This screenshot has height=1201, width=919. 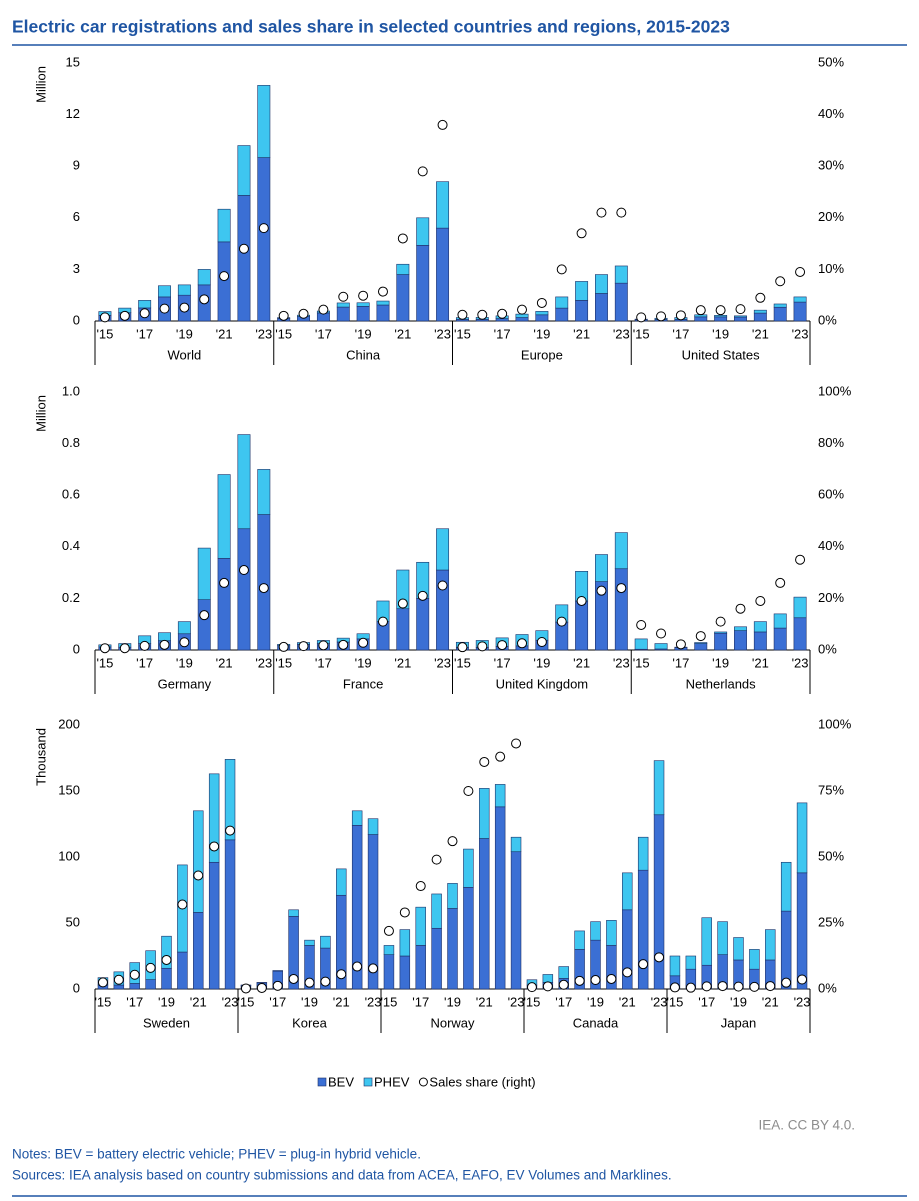 What do you see at coordinates (73, 921) in the screenshot?
I see `y-tick-label: 50` at bounding box center [73, 921].